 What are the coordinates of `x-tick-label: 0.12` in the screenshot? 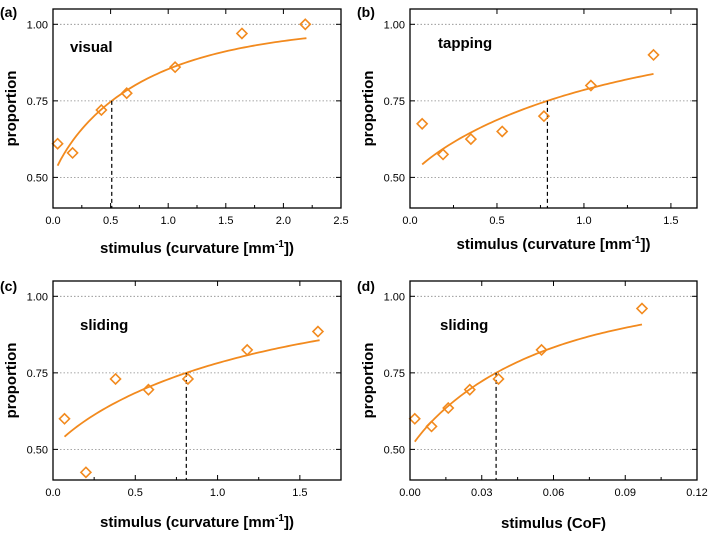 It's located at (696, 493).